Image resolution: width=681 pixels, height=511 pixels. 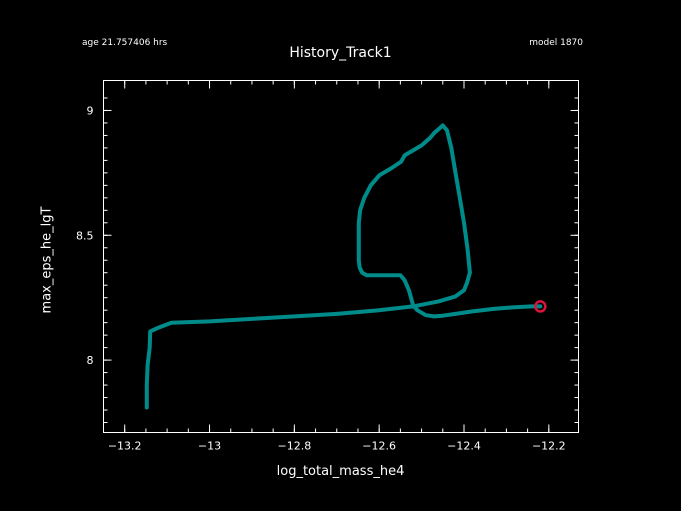 What do you see at coordinates (47, 260) in the screenshot?
I see `y-axis-label: max_eps_he_lgT` at bounding box center [47, 260].